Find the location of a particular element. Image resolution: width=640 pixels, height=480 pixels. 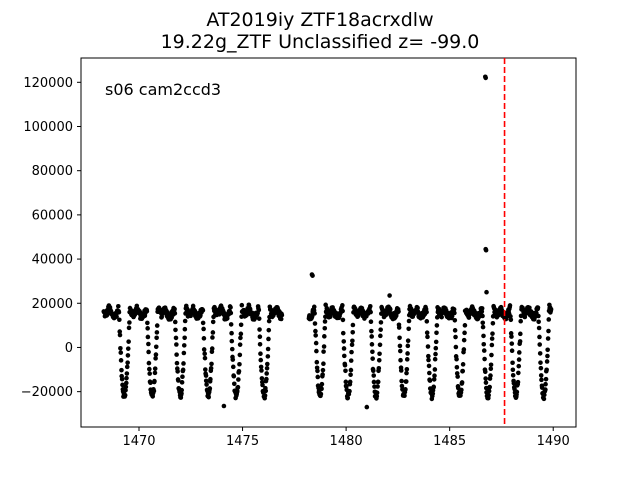

chart-subtitle: 19.22g_ZTF Unclassified z= -99.0 is located at coordinates (320, 42).